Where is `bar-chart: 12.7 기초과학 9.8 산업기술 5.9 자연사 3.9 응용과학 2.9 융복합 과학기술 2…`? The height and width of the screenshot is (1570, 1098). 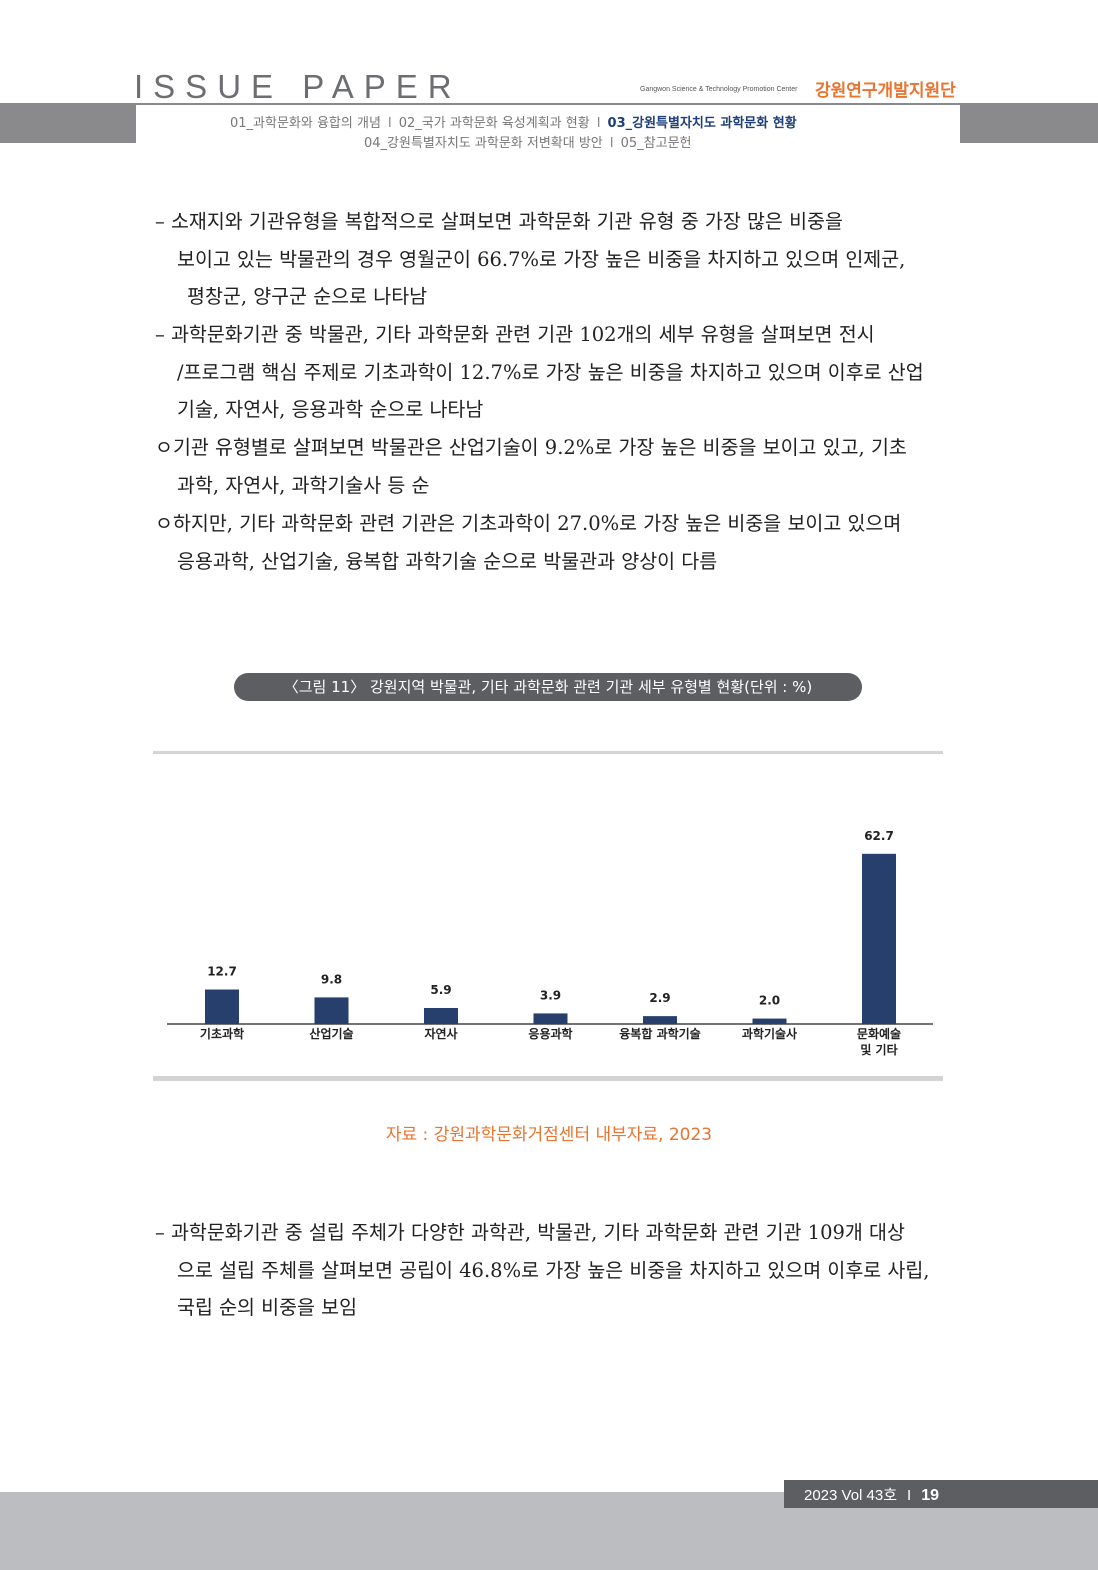 bar-chart: 12.7 기초과학 9.8 산업기술 5.9 자연사 3.9 응용과학 2.9 융복합 과학기술 2… is located at coordinates (550, 943).